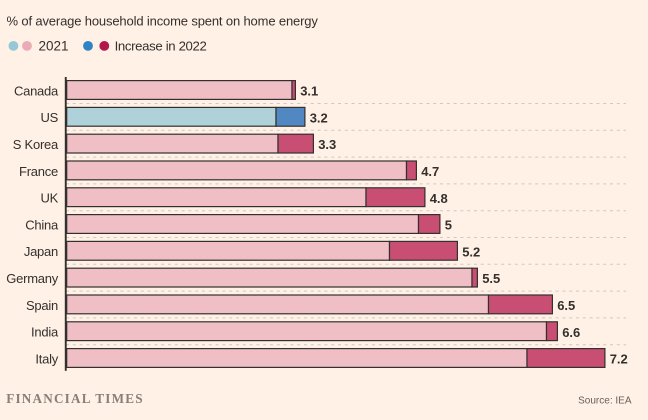 Image resolution: width=648 pixels, height=420 pixels. I want to click on svg-text: 3.2, so click(319, 117).